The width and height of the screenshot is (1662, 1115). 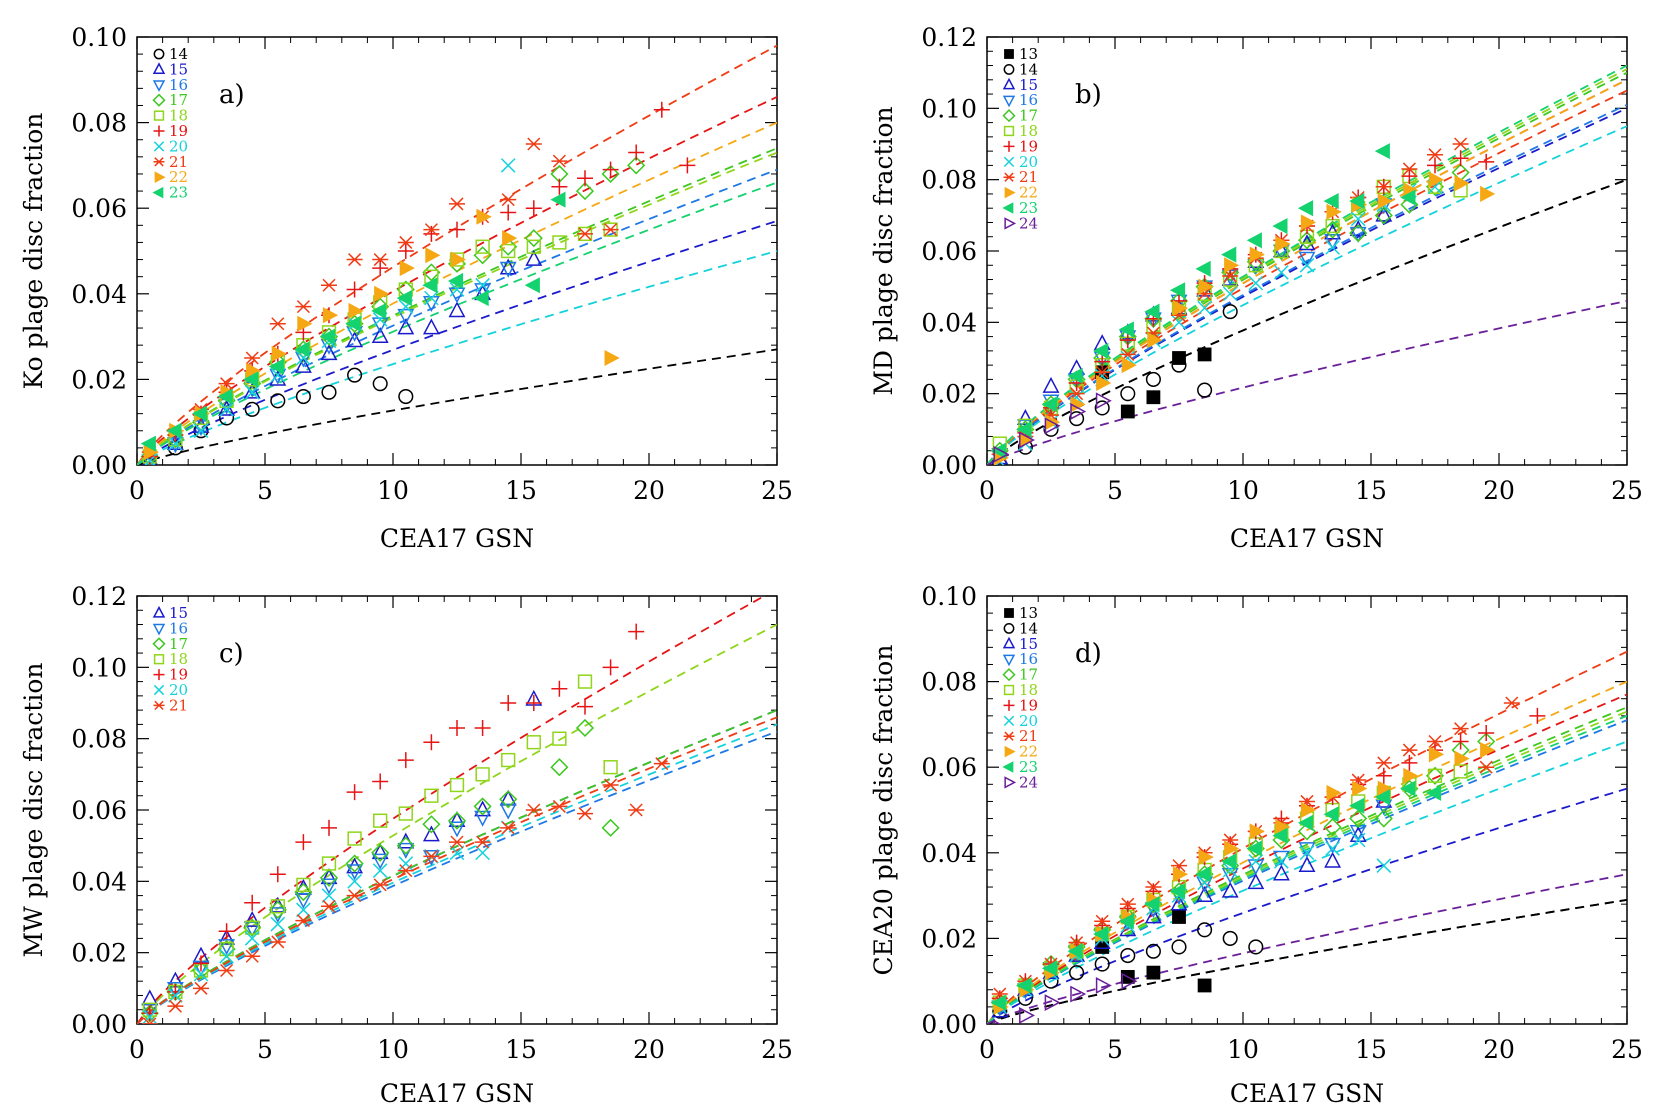 I want to click on legend-label-23: 23, so click(x=178, y=193).